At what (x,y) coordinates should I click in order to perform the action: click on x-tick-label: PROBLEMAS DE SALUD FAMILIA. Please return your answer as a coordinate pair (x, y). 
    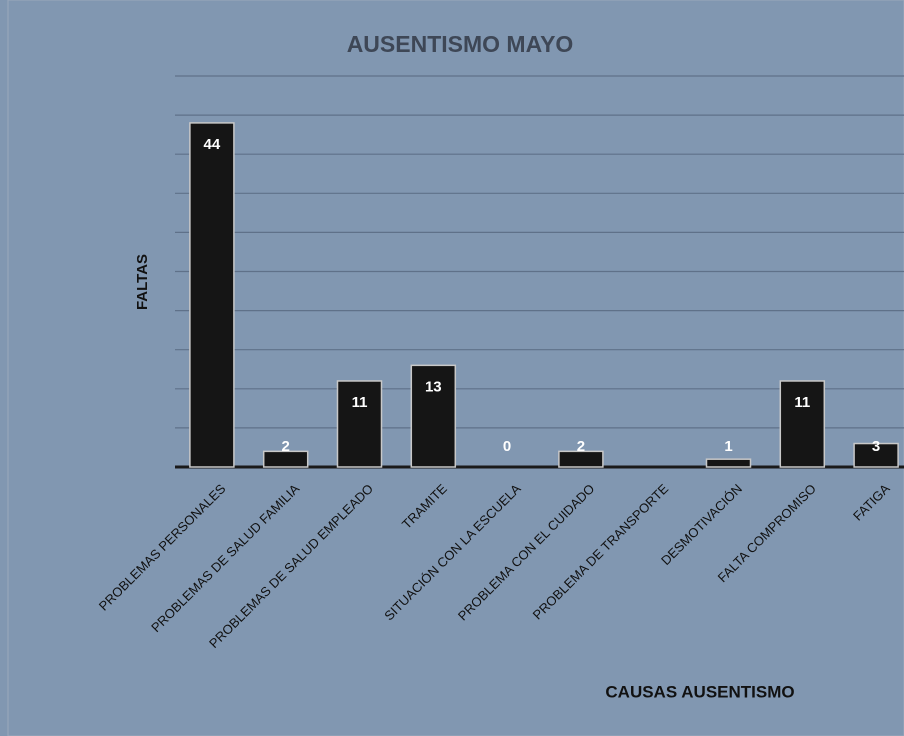
    Looking at the image, I should click on (225, 558).